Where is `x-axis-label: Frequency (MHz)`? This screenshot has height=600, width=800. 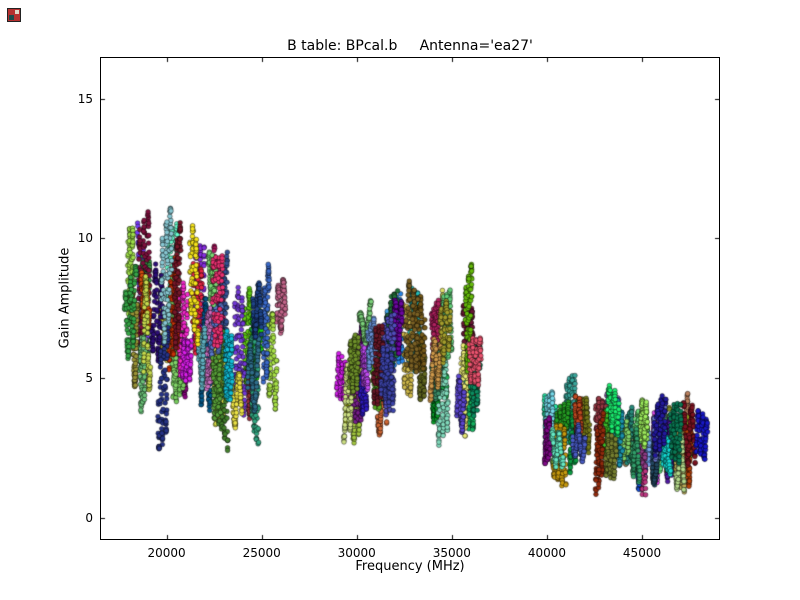
x-axis-label: Frequency (MHz) is located at coordinates (410, 566).